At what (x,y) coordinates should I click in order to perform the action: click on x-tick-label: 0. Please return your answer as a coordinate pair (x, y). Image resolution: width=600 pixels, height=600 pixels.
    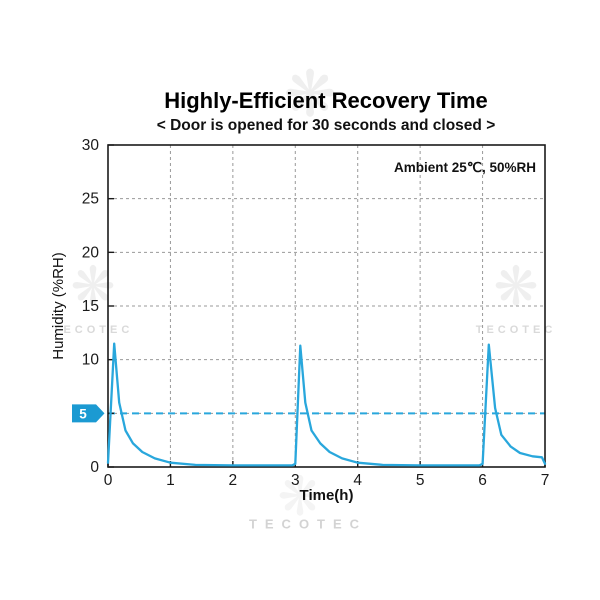
    Looking at the image, I should click on (108, 480).